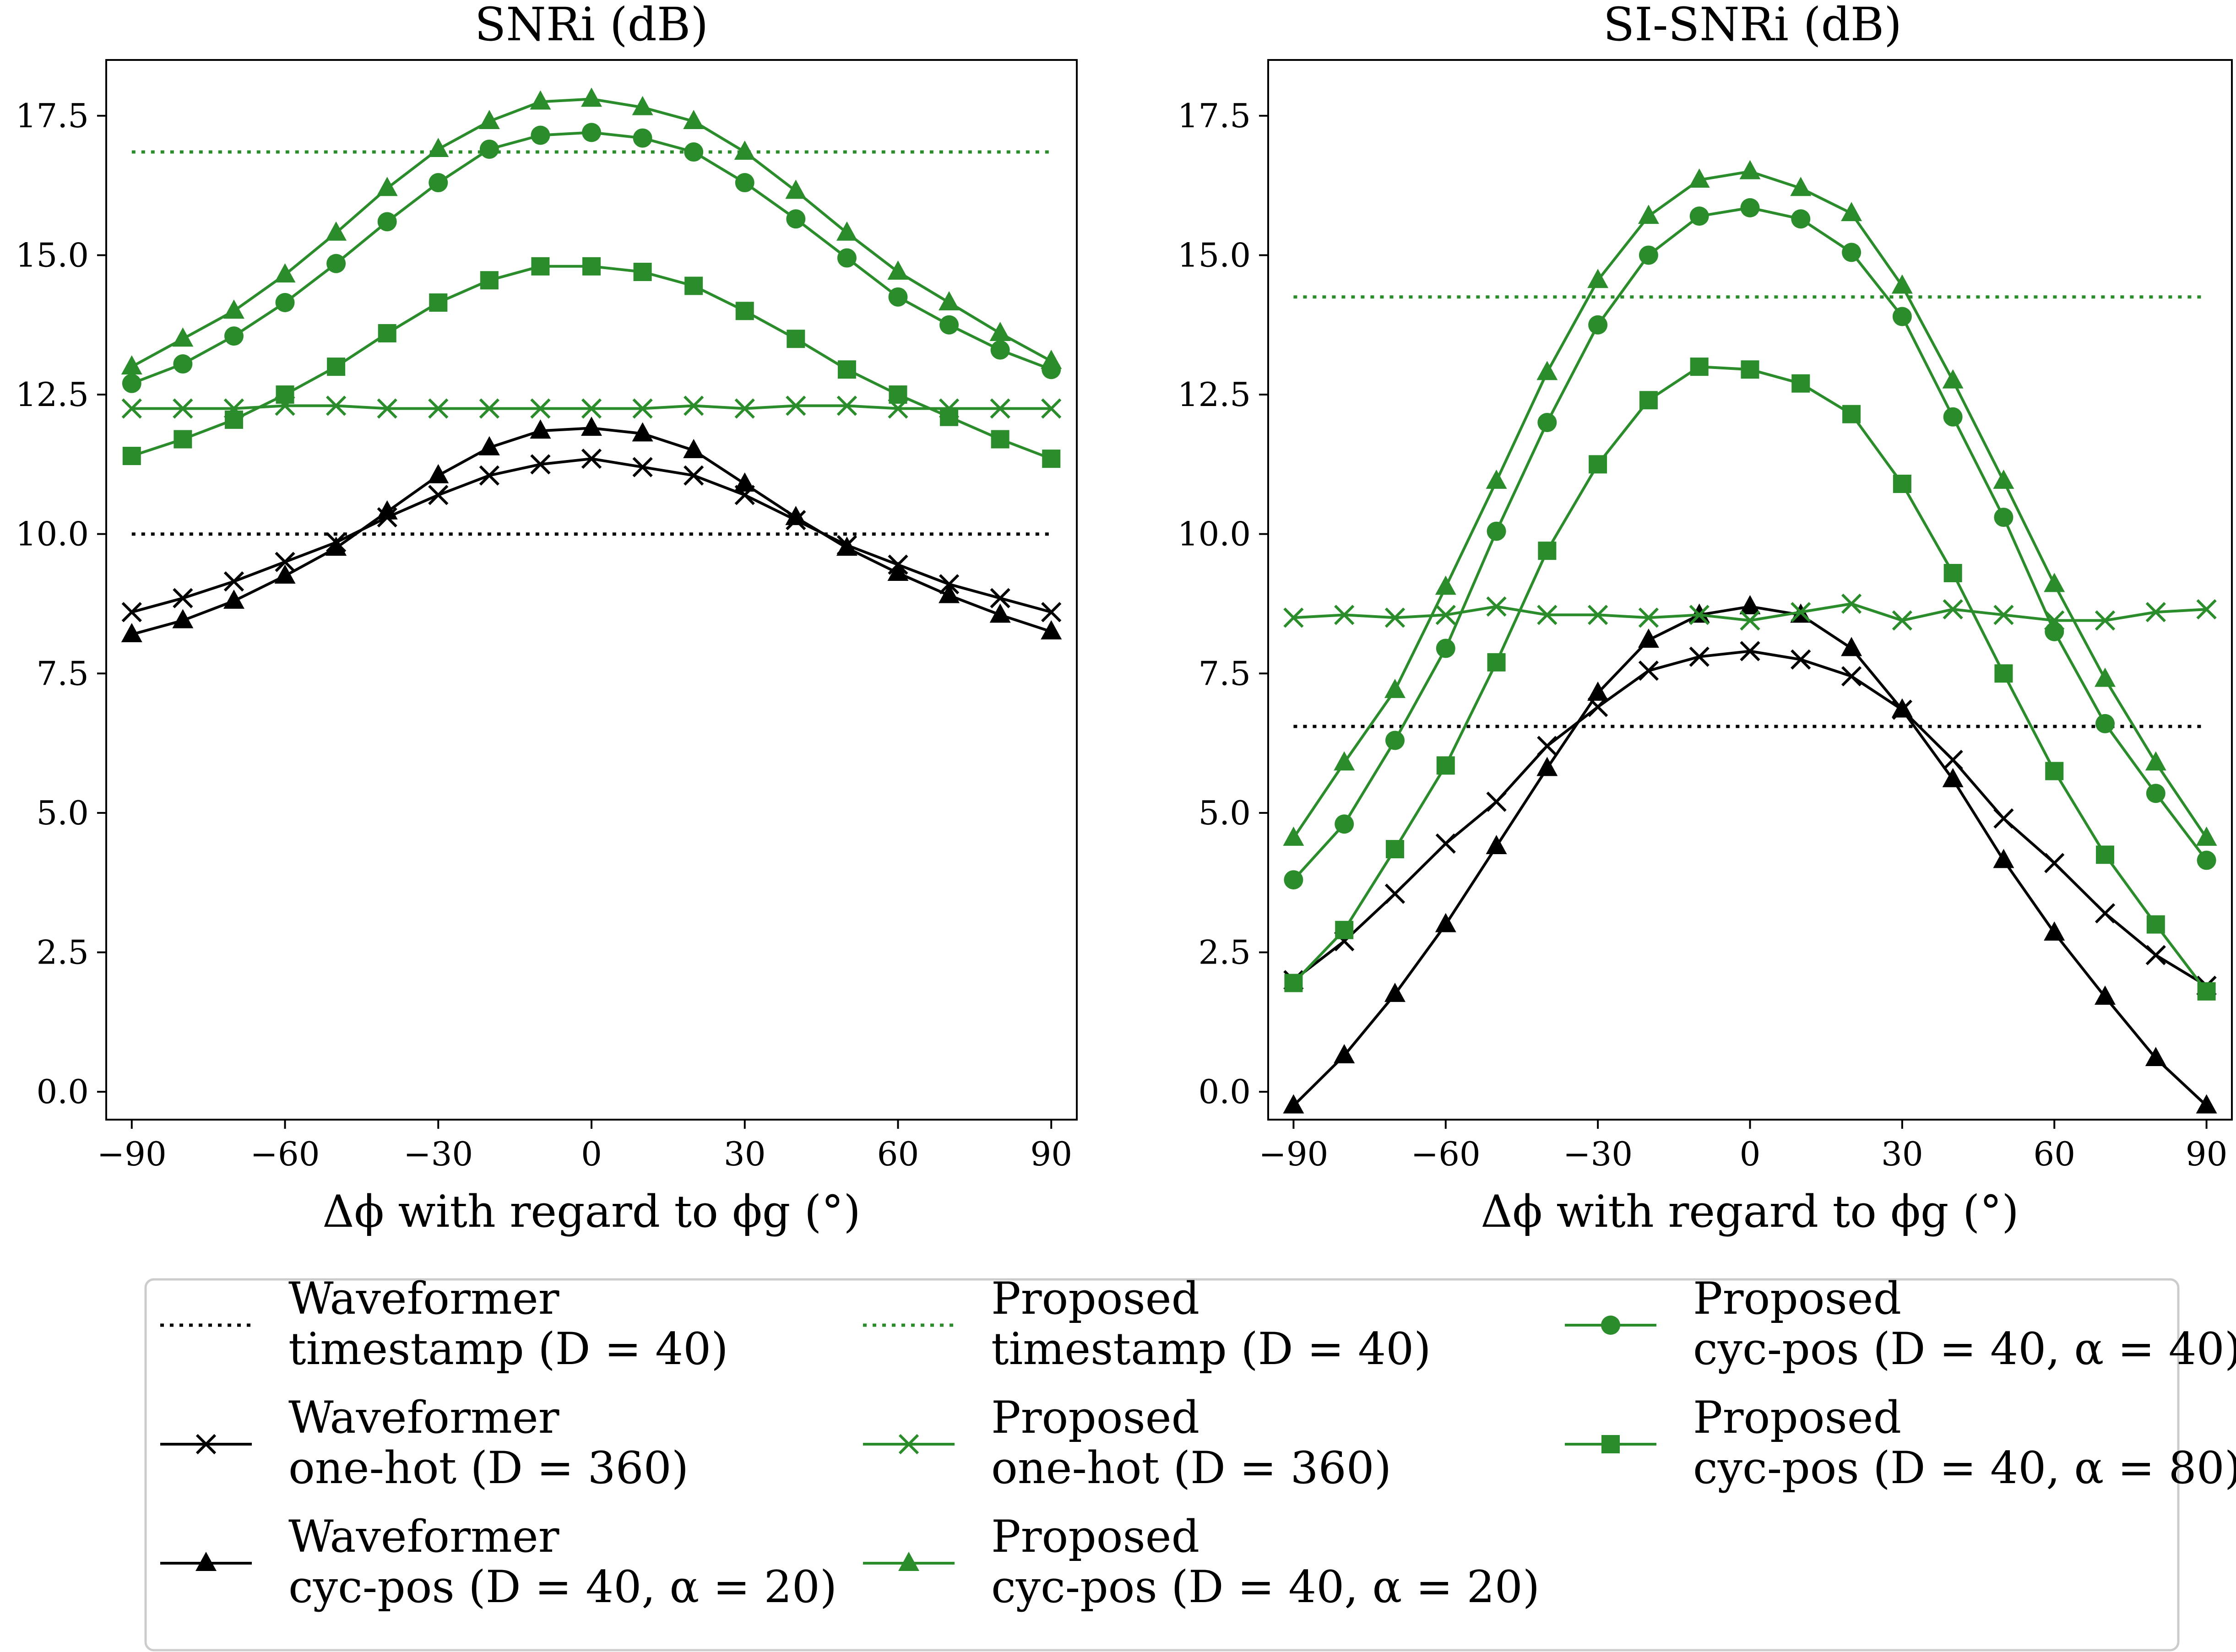 The width and height of the screenshot is (2236, 1652). Describe the element at coordinates (1095, 1536) in the screenshot. I see `legend-label-line1: Proposed` at that location.